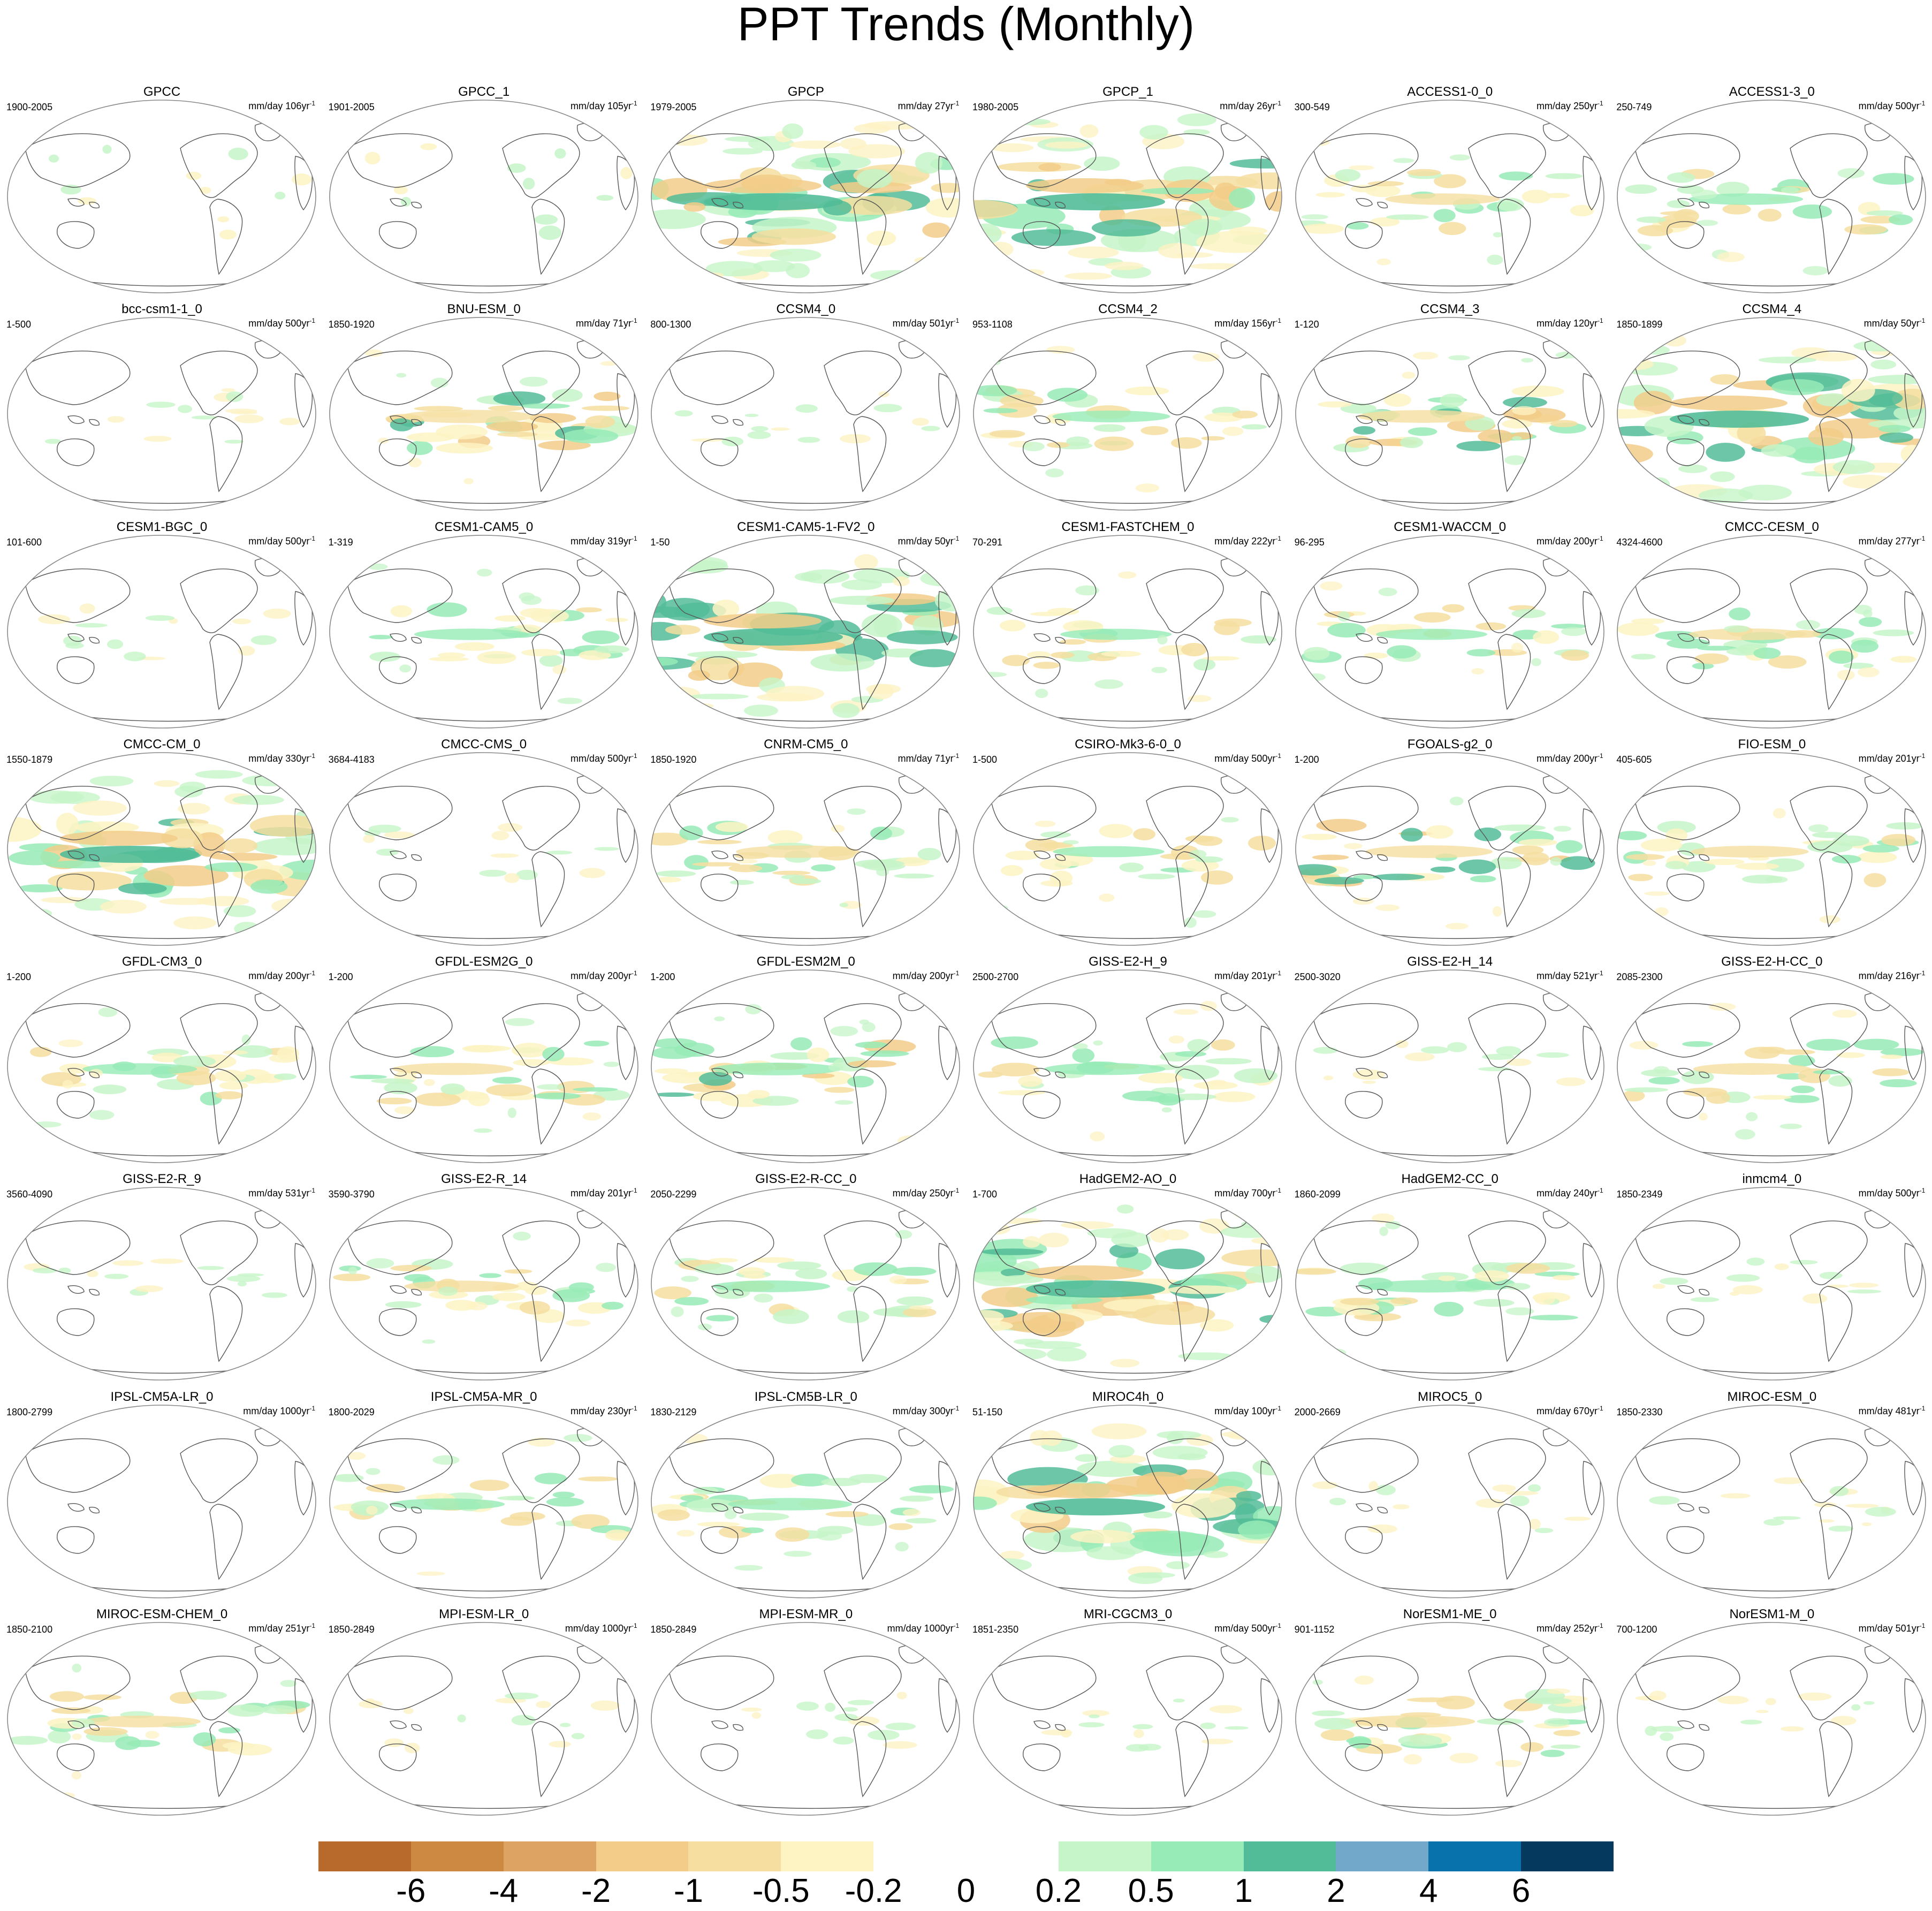  What do you see at coordinates (351, 1194) in the screenshot?
I see `panel-years: 3590-3790` at bounding box center [351, 1194].